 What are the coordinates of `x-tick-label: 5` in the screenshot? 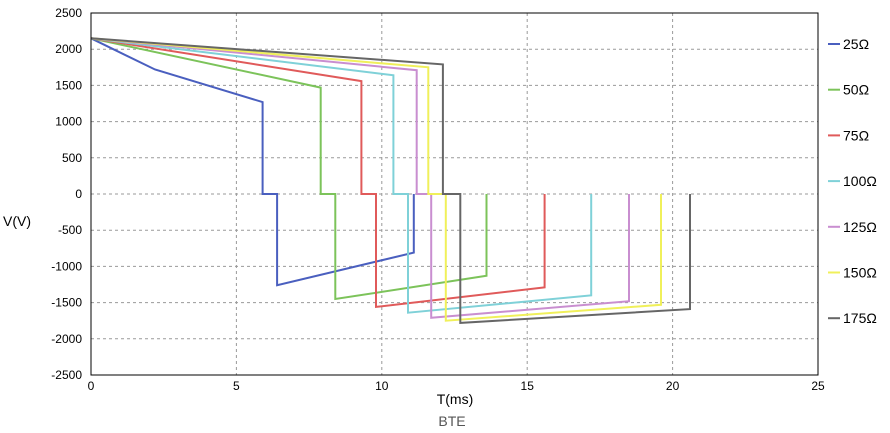 It's located at (236, 386).